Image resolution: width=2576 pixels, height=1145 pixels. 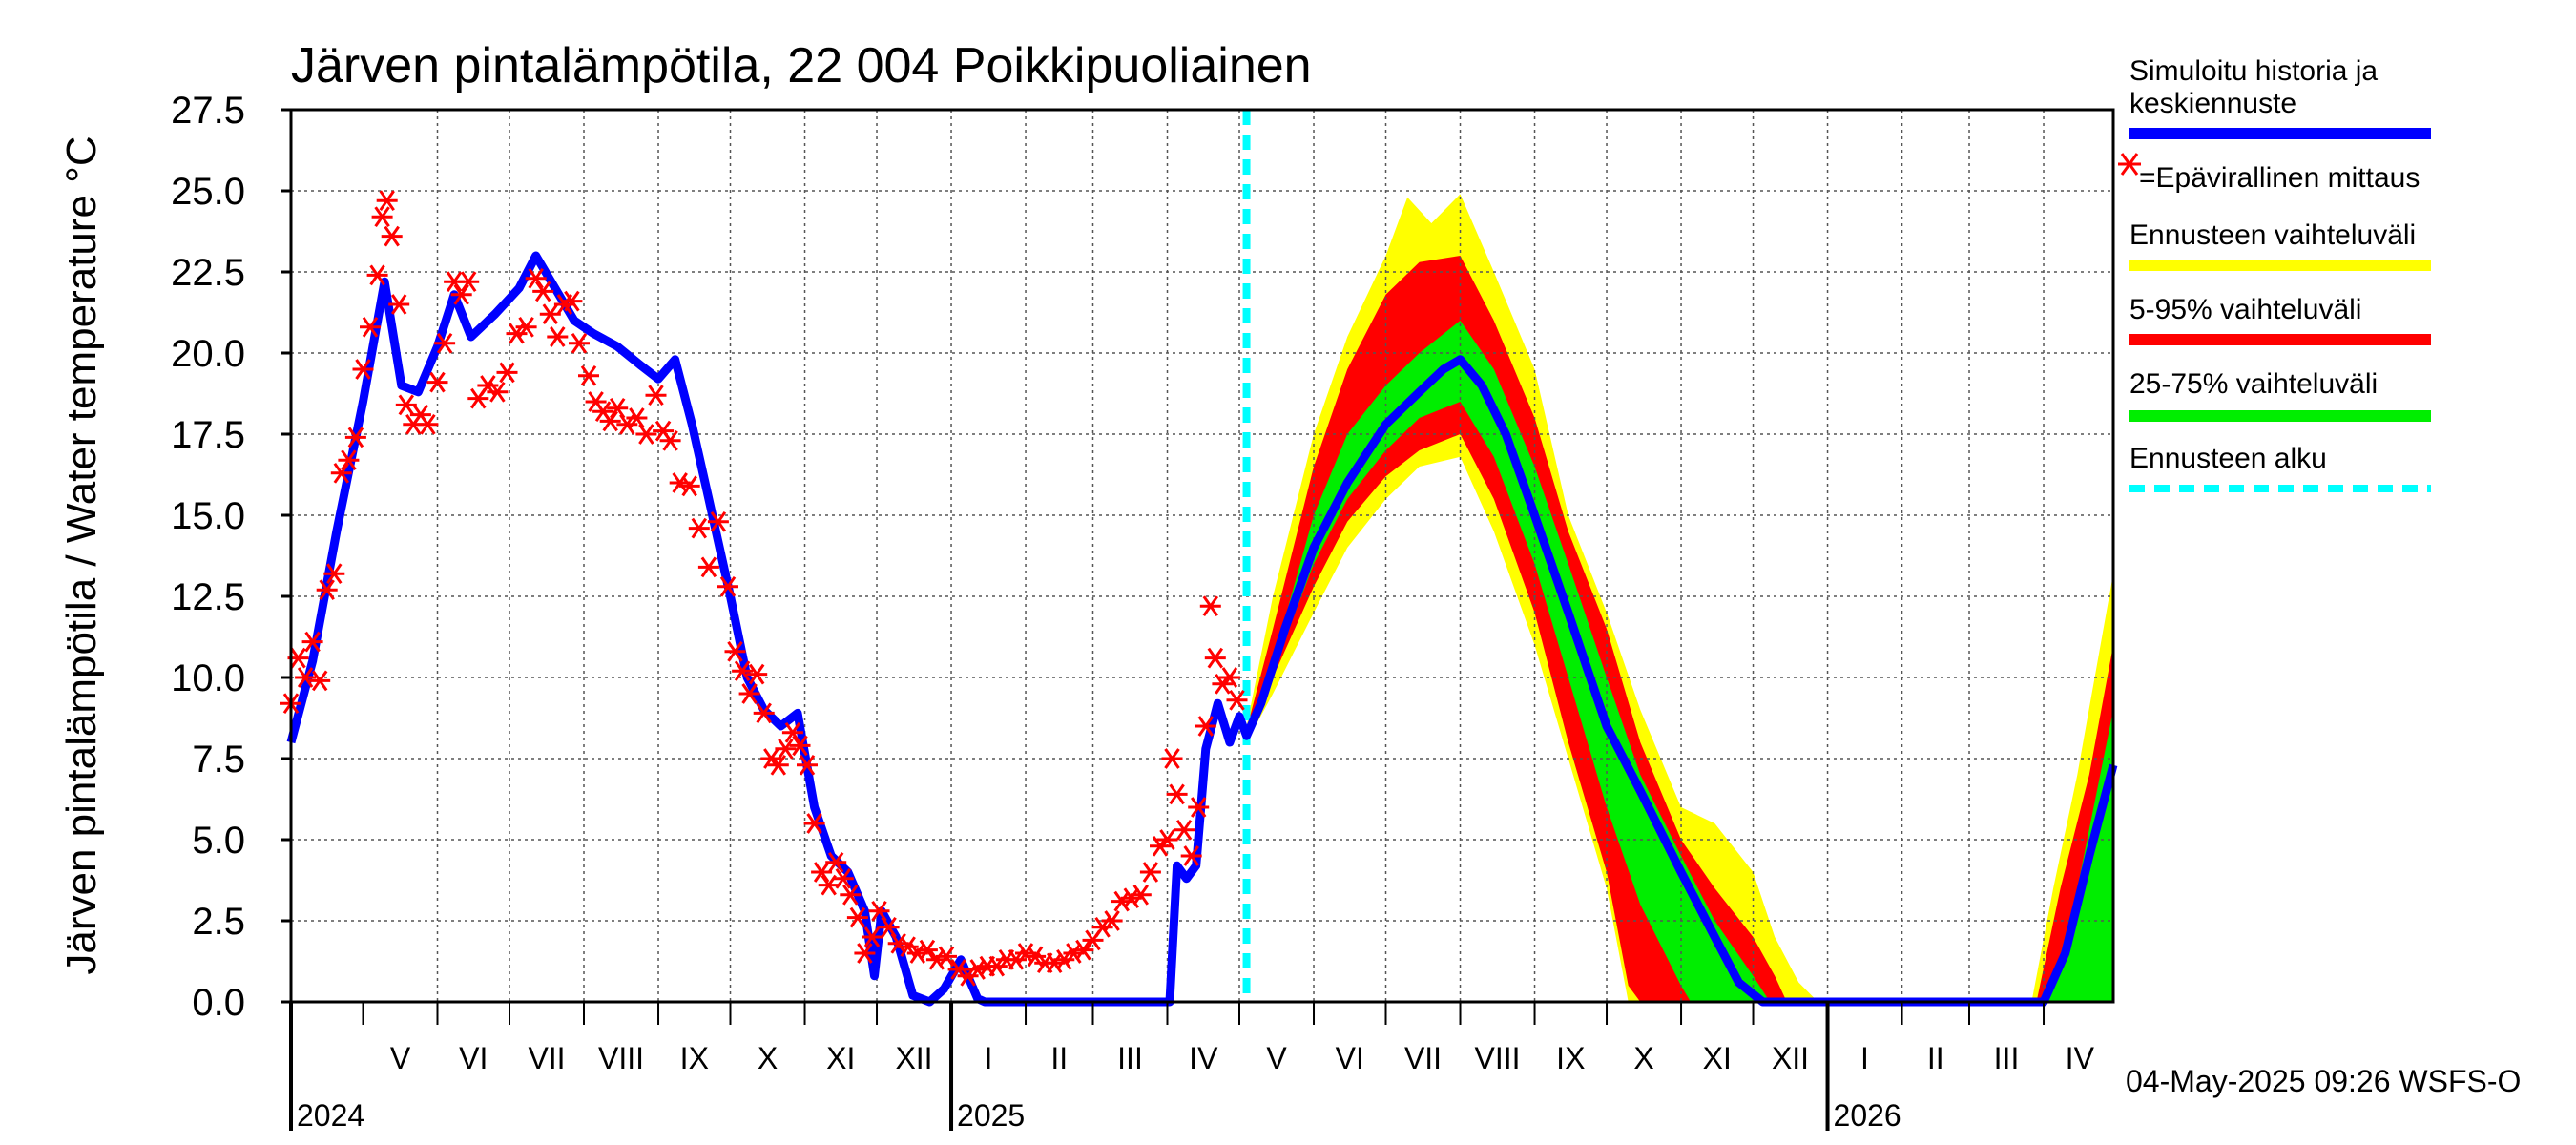 I want to click on x-month-label: IX, so click(x=694, y=1058).